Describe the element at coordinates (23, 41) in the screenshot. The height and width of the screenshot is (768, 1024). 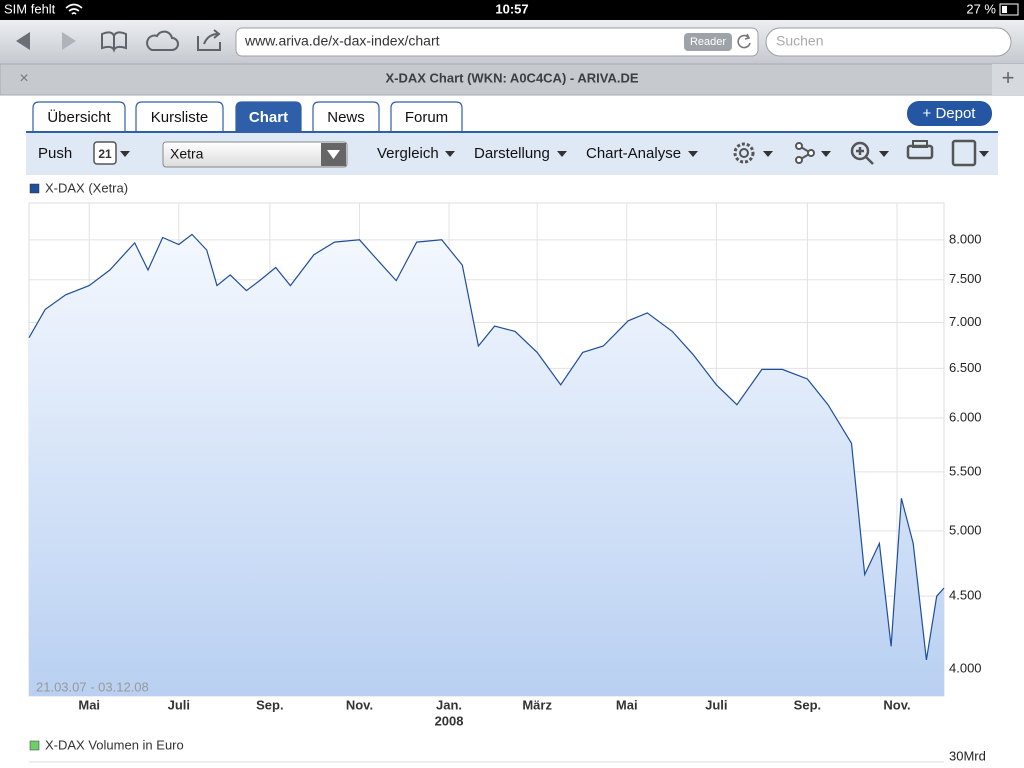
I see `back-button` at that location.